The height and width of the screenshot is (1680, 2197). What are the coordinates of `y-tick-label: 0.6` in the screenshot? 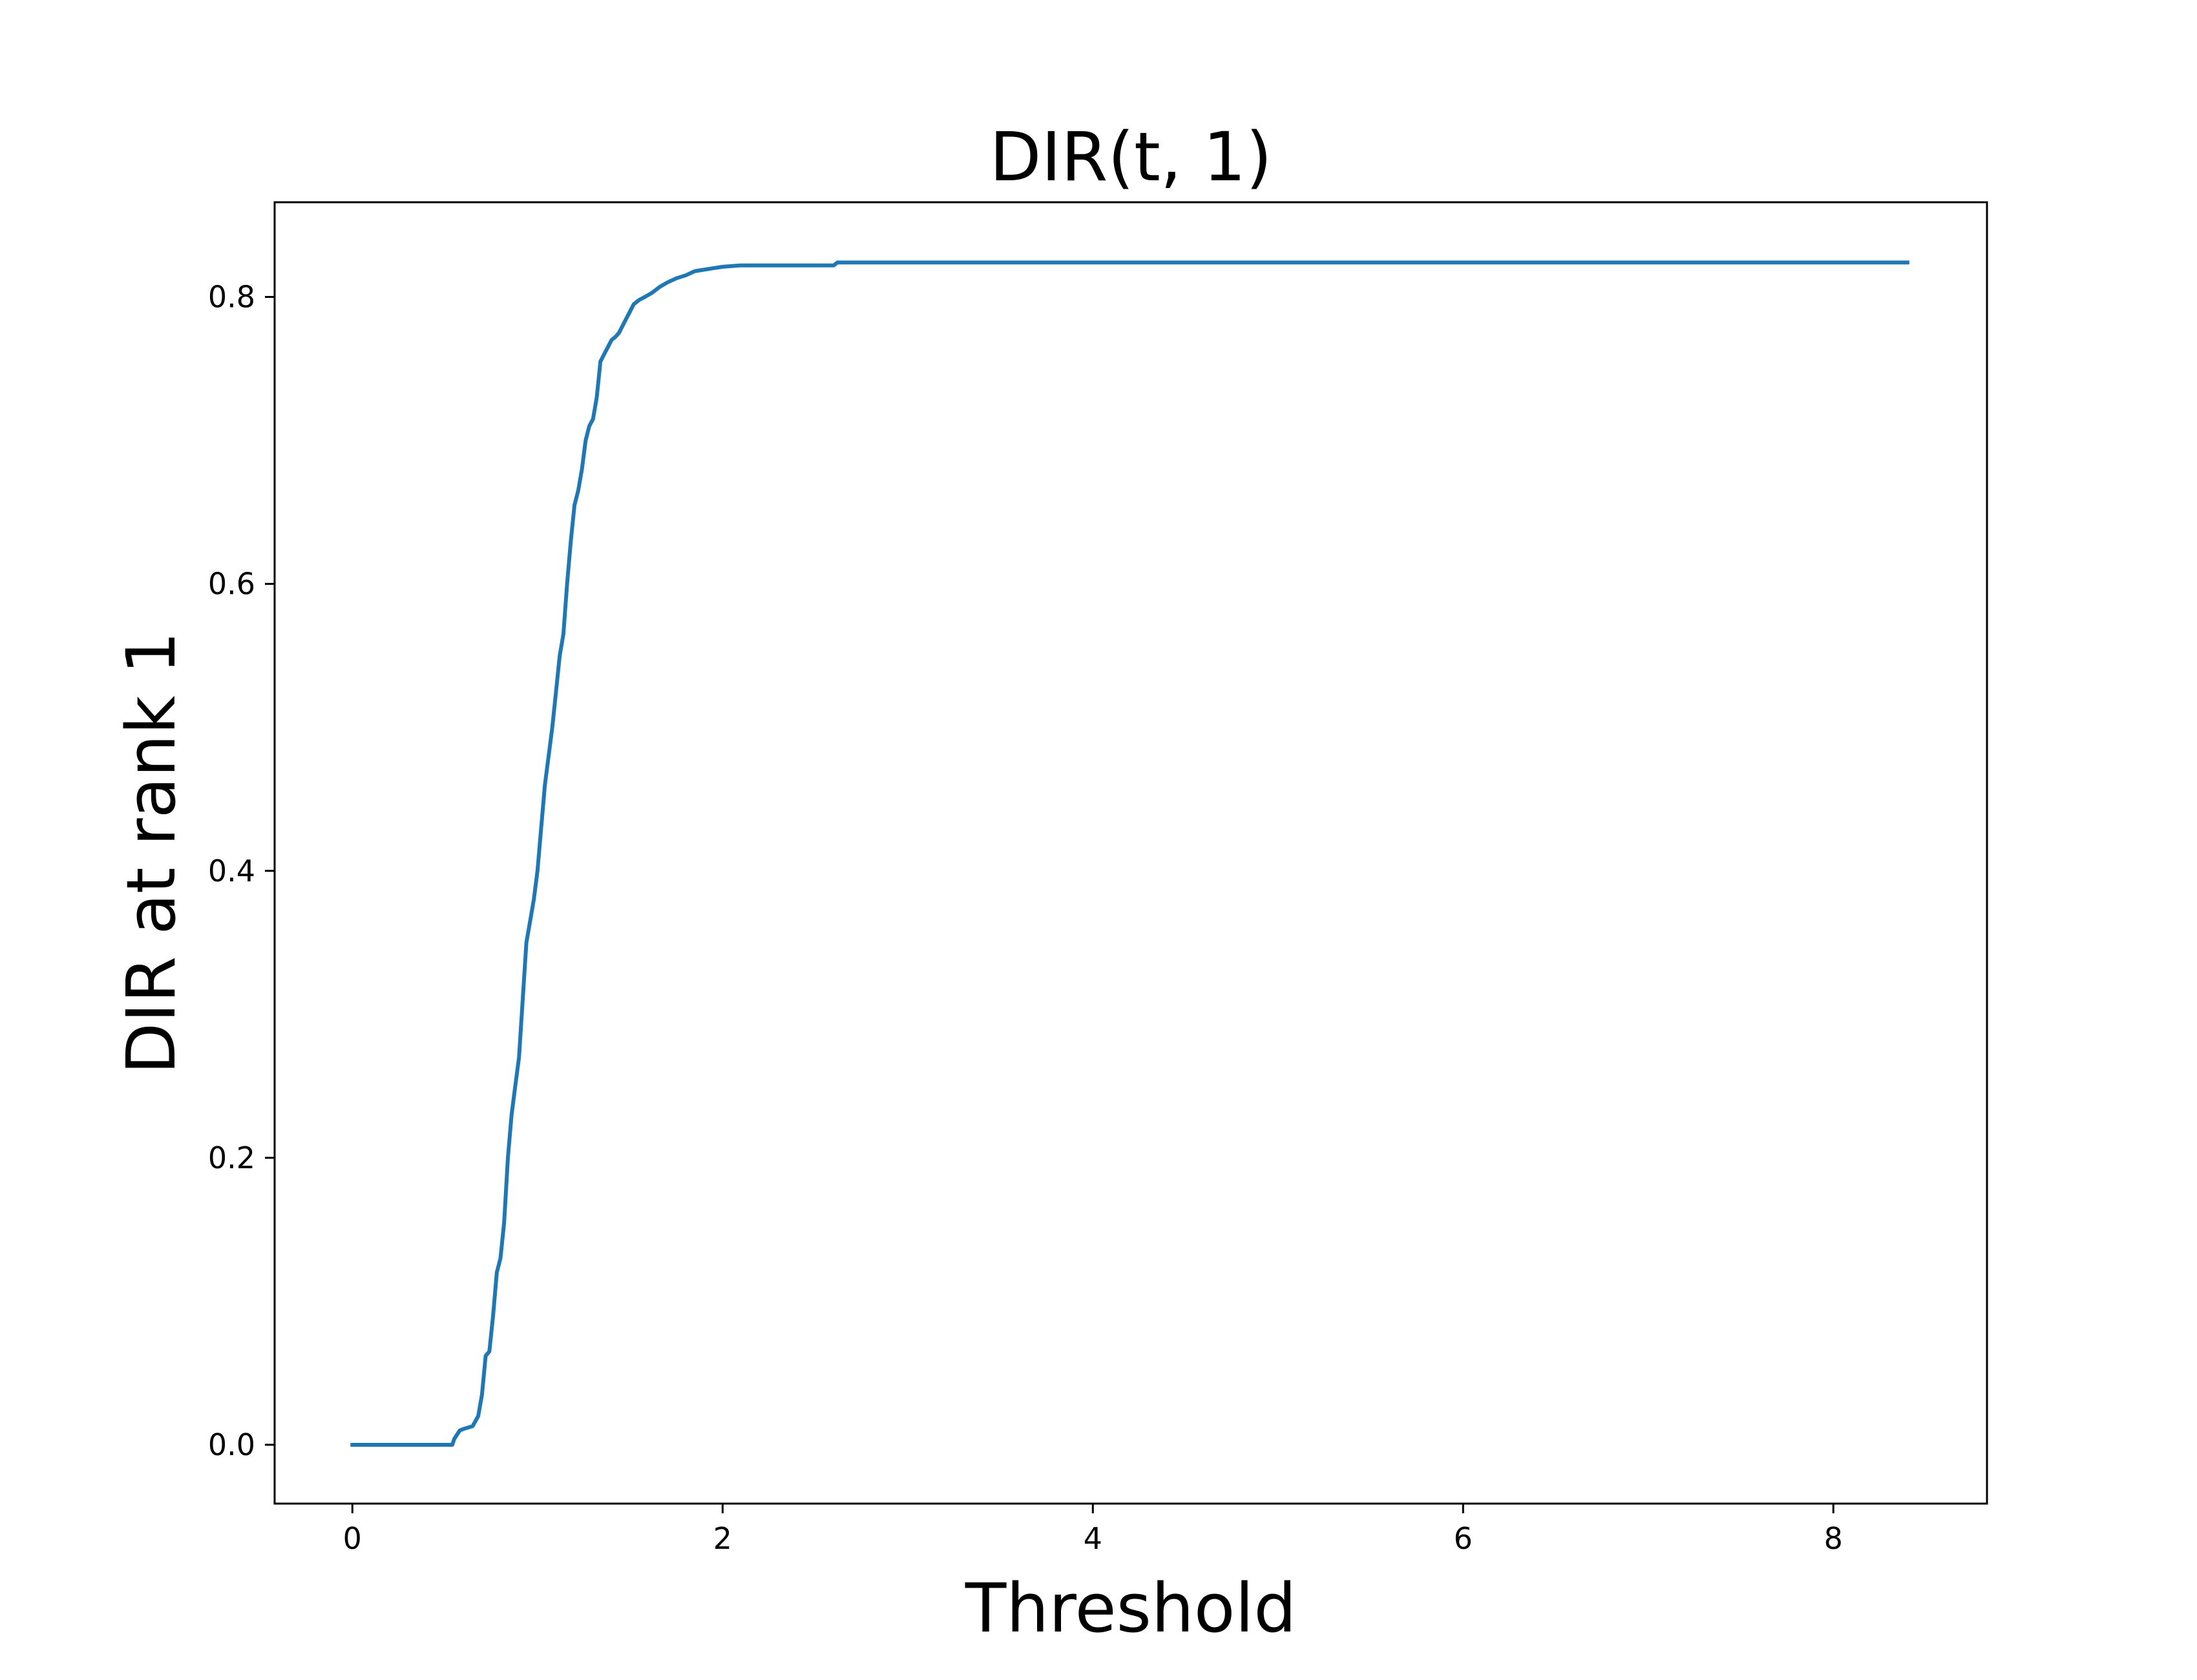 It's located at (231, 585).